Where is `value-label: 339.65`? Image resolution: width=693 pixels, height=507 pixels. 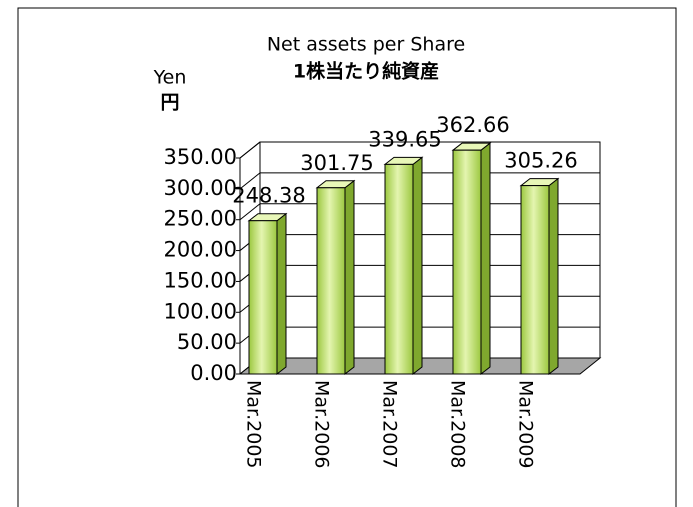 value-label: 339.65 is located at coordinates (404, 139).